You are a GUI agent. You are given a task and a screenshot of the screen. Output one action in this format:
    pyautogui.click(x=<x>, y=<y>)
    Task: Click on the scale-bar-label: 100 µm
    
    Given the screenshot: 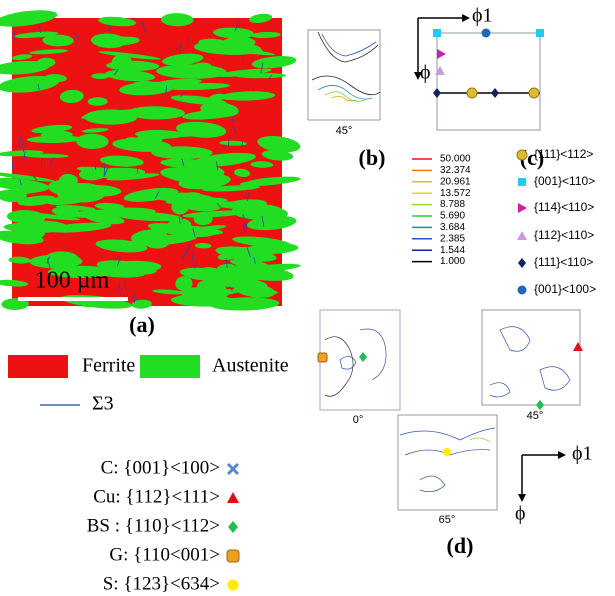 What is the action you would take?
    pyautogui.click(x=72, y=281)
    